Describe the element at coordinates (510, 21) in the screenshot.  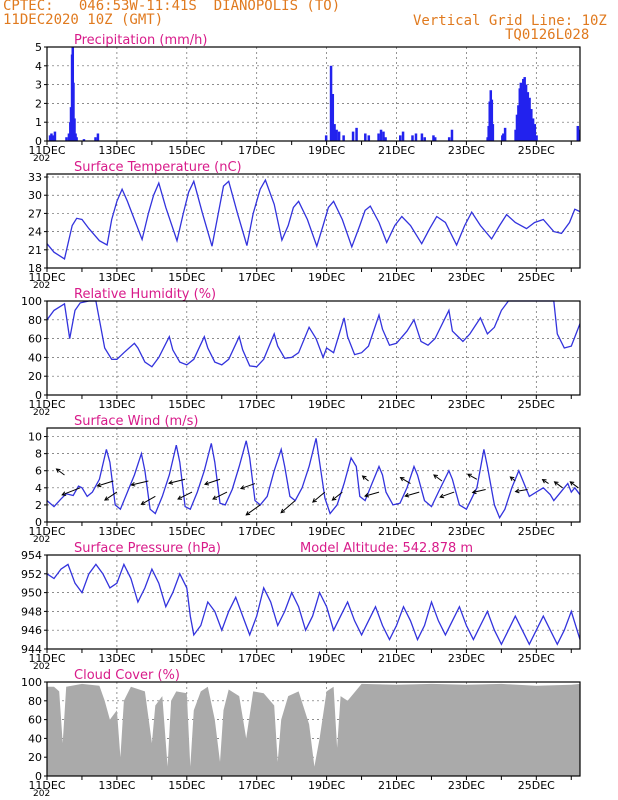
I see `header-grid-note: Vertical Grid Line: 10Z` at that location.